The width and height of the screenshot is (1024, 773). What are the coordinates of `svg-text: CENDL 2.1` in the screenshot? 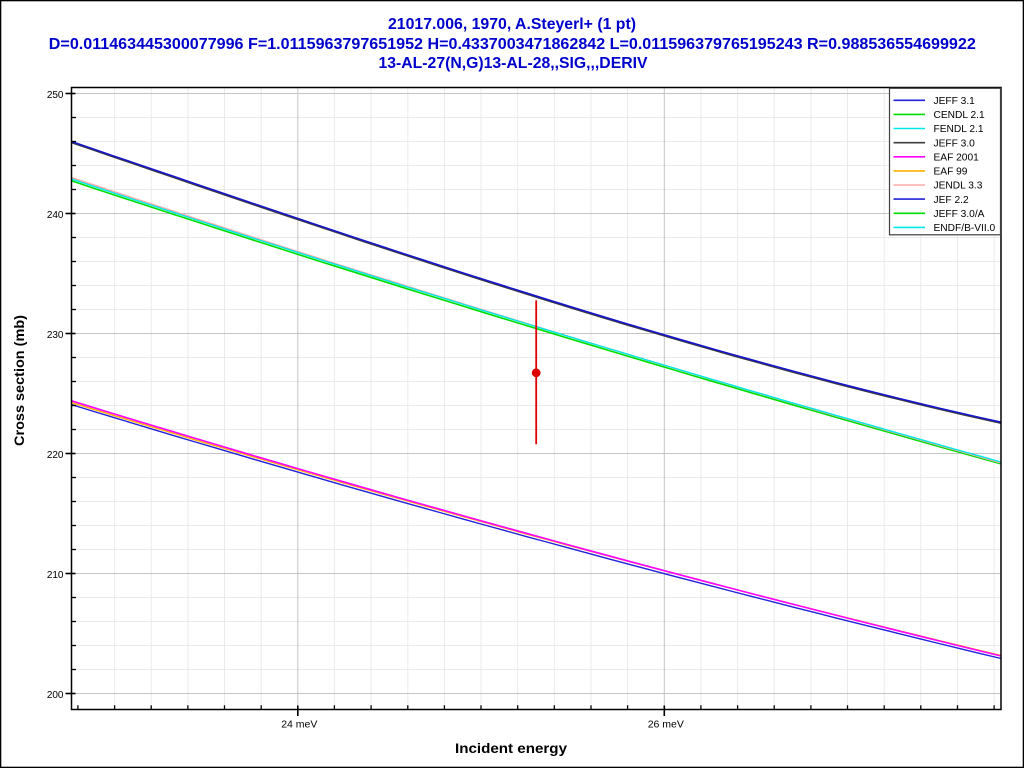 It's located at (959, 115).